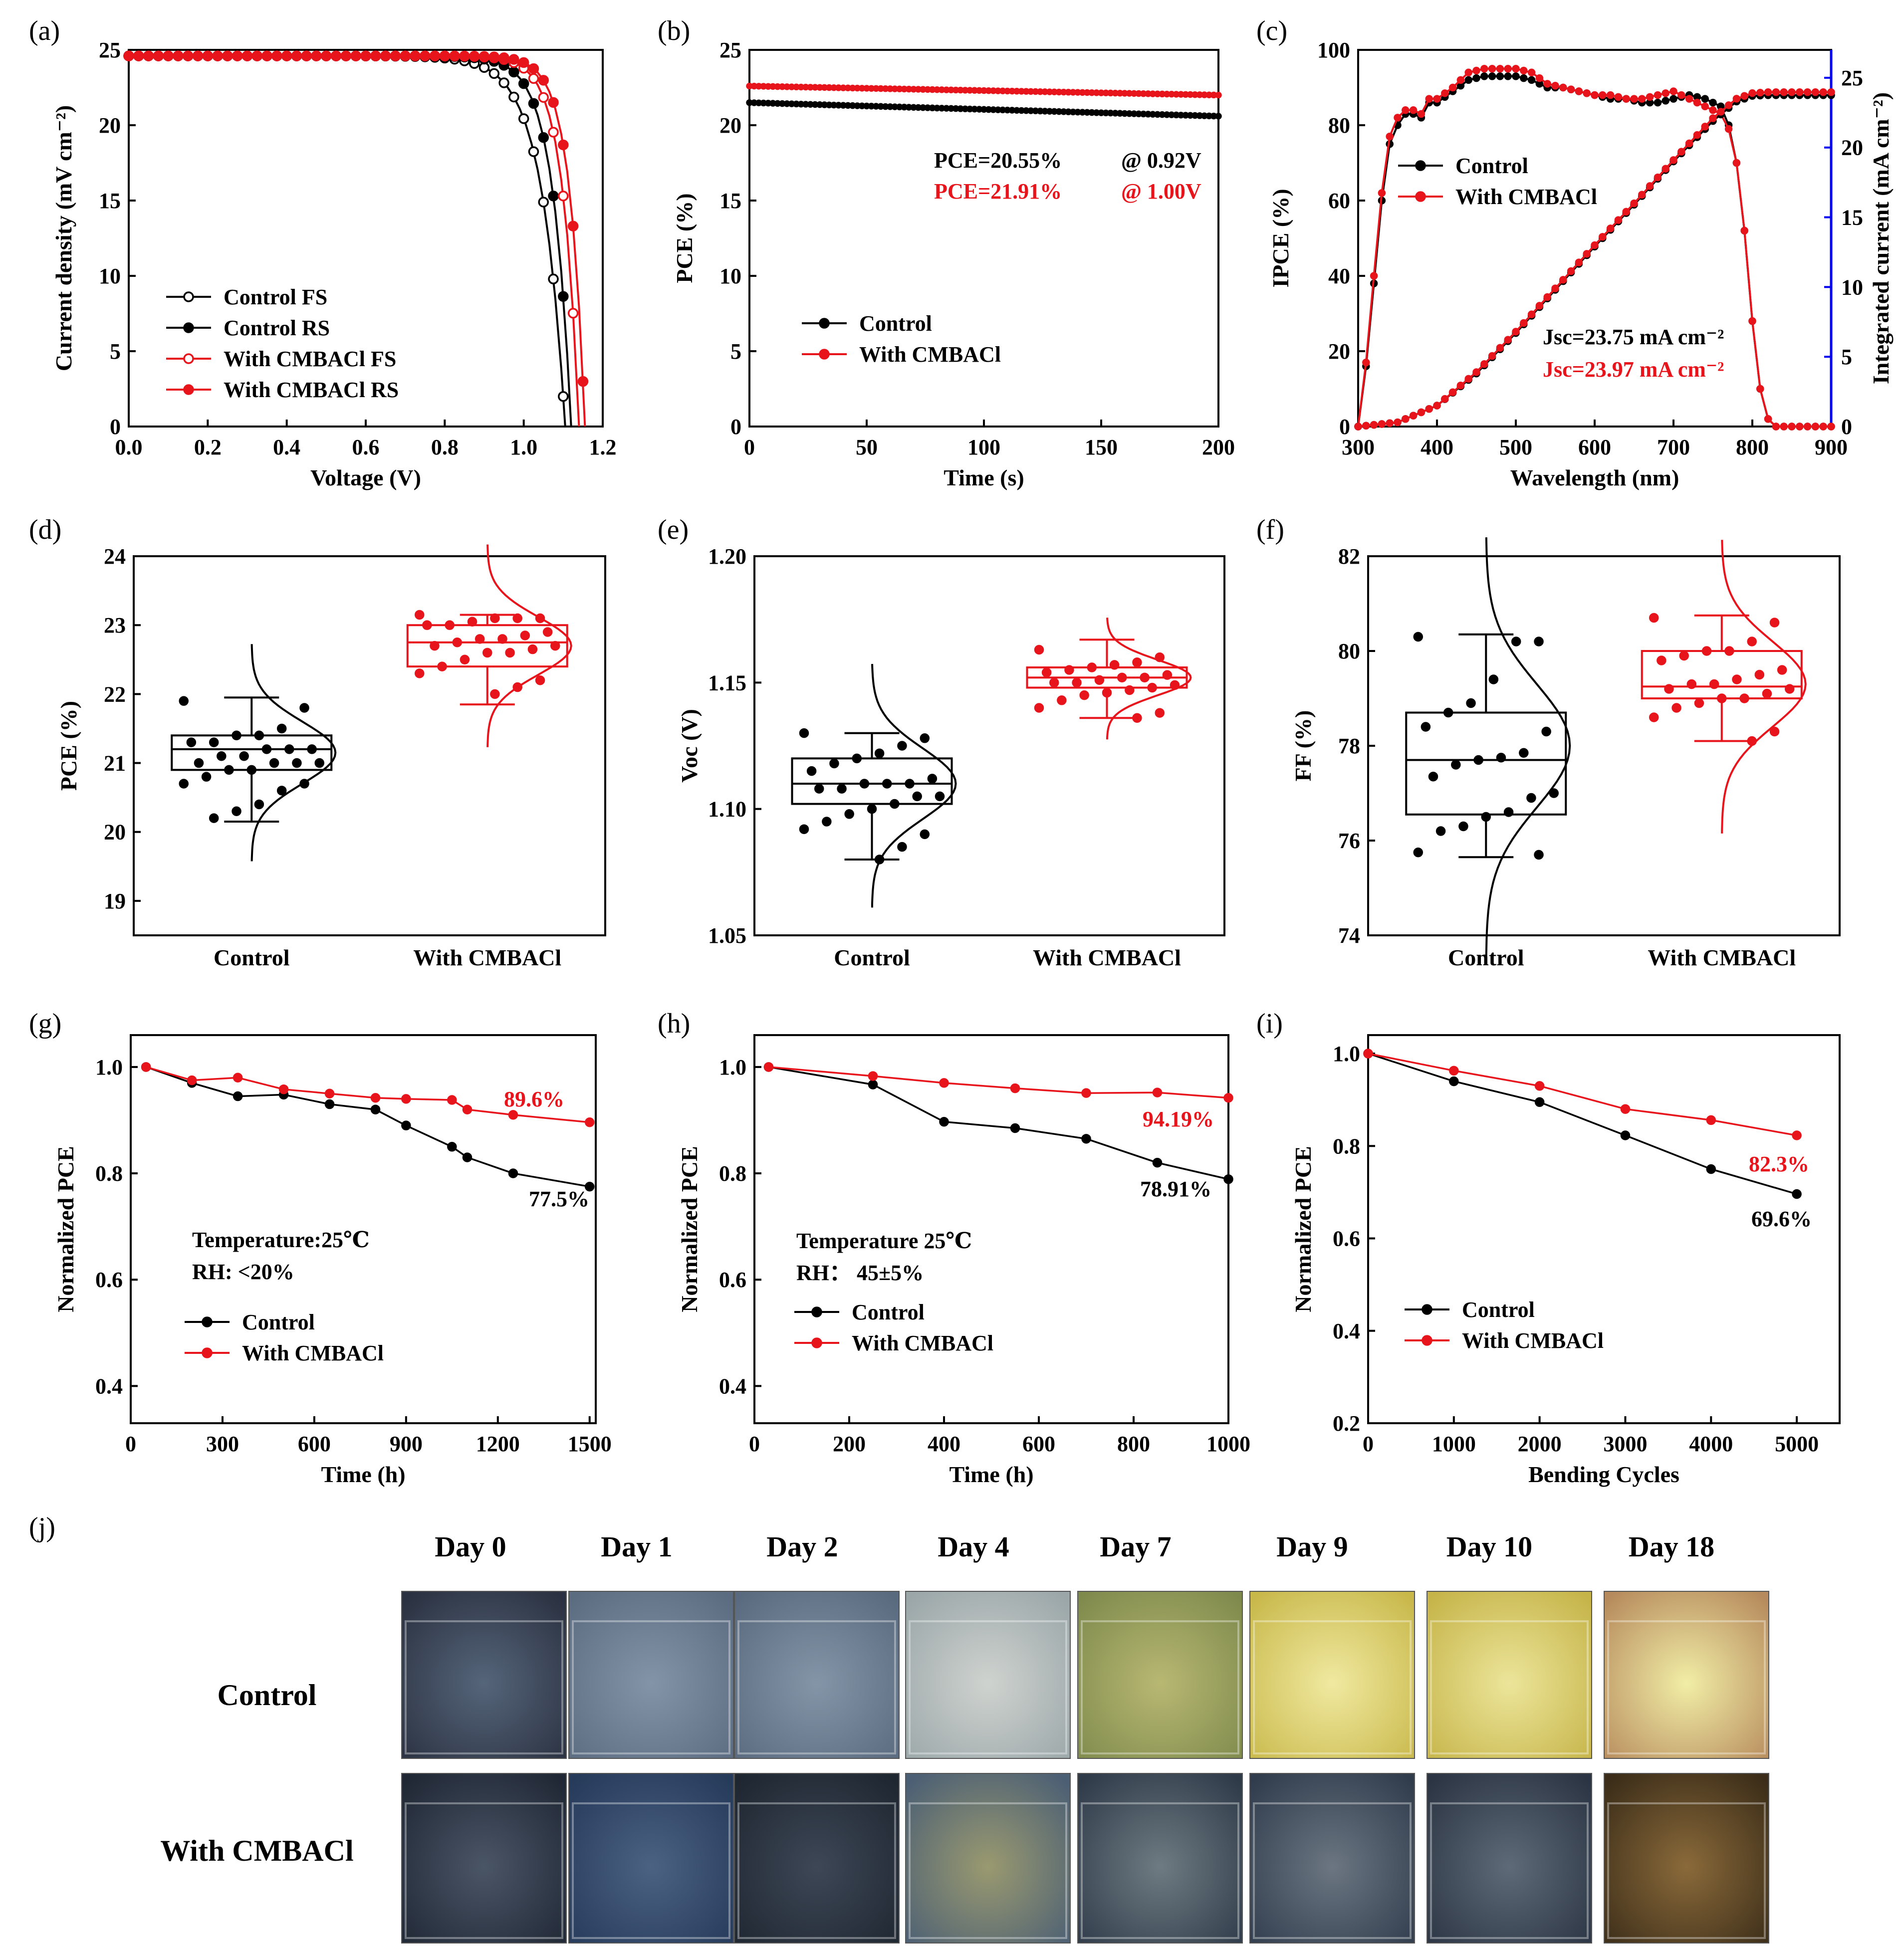  Describe the element at coordinates (1711, 1444) in the screenshot. I see `x-tick-label: 4000` at that location.